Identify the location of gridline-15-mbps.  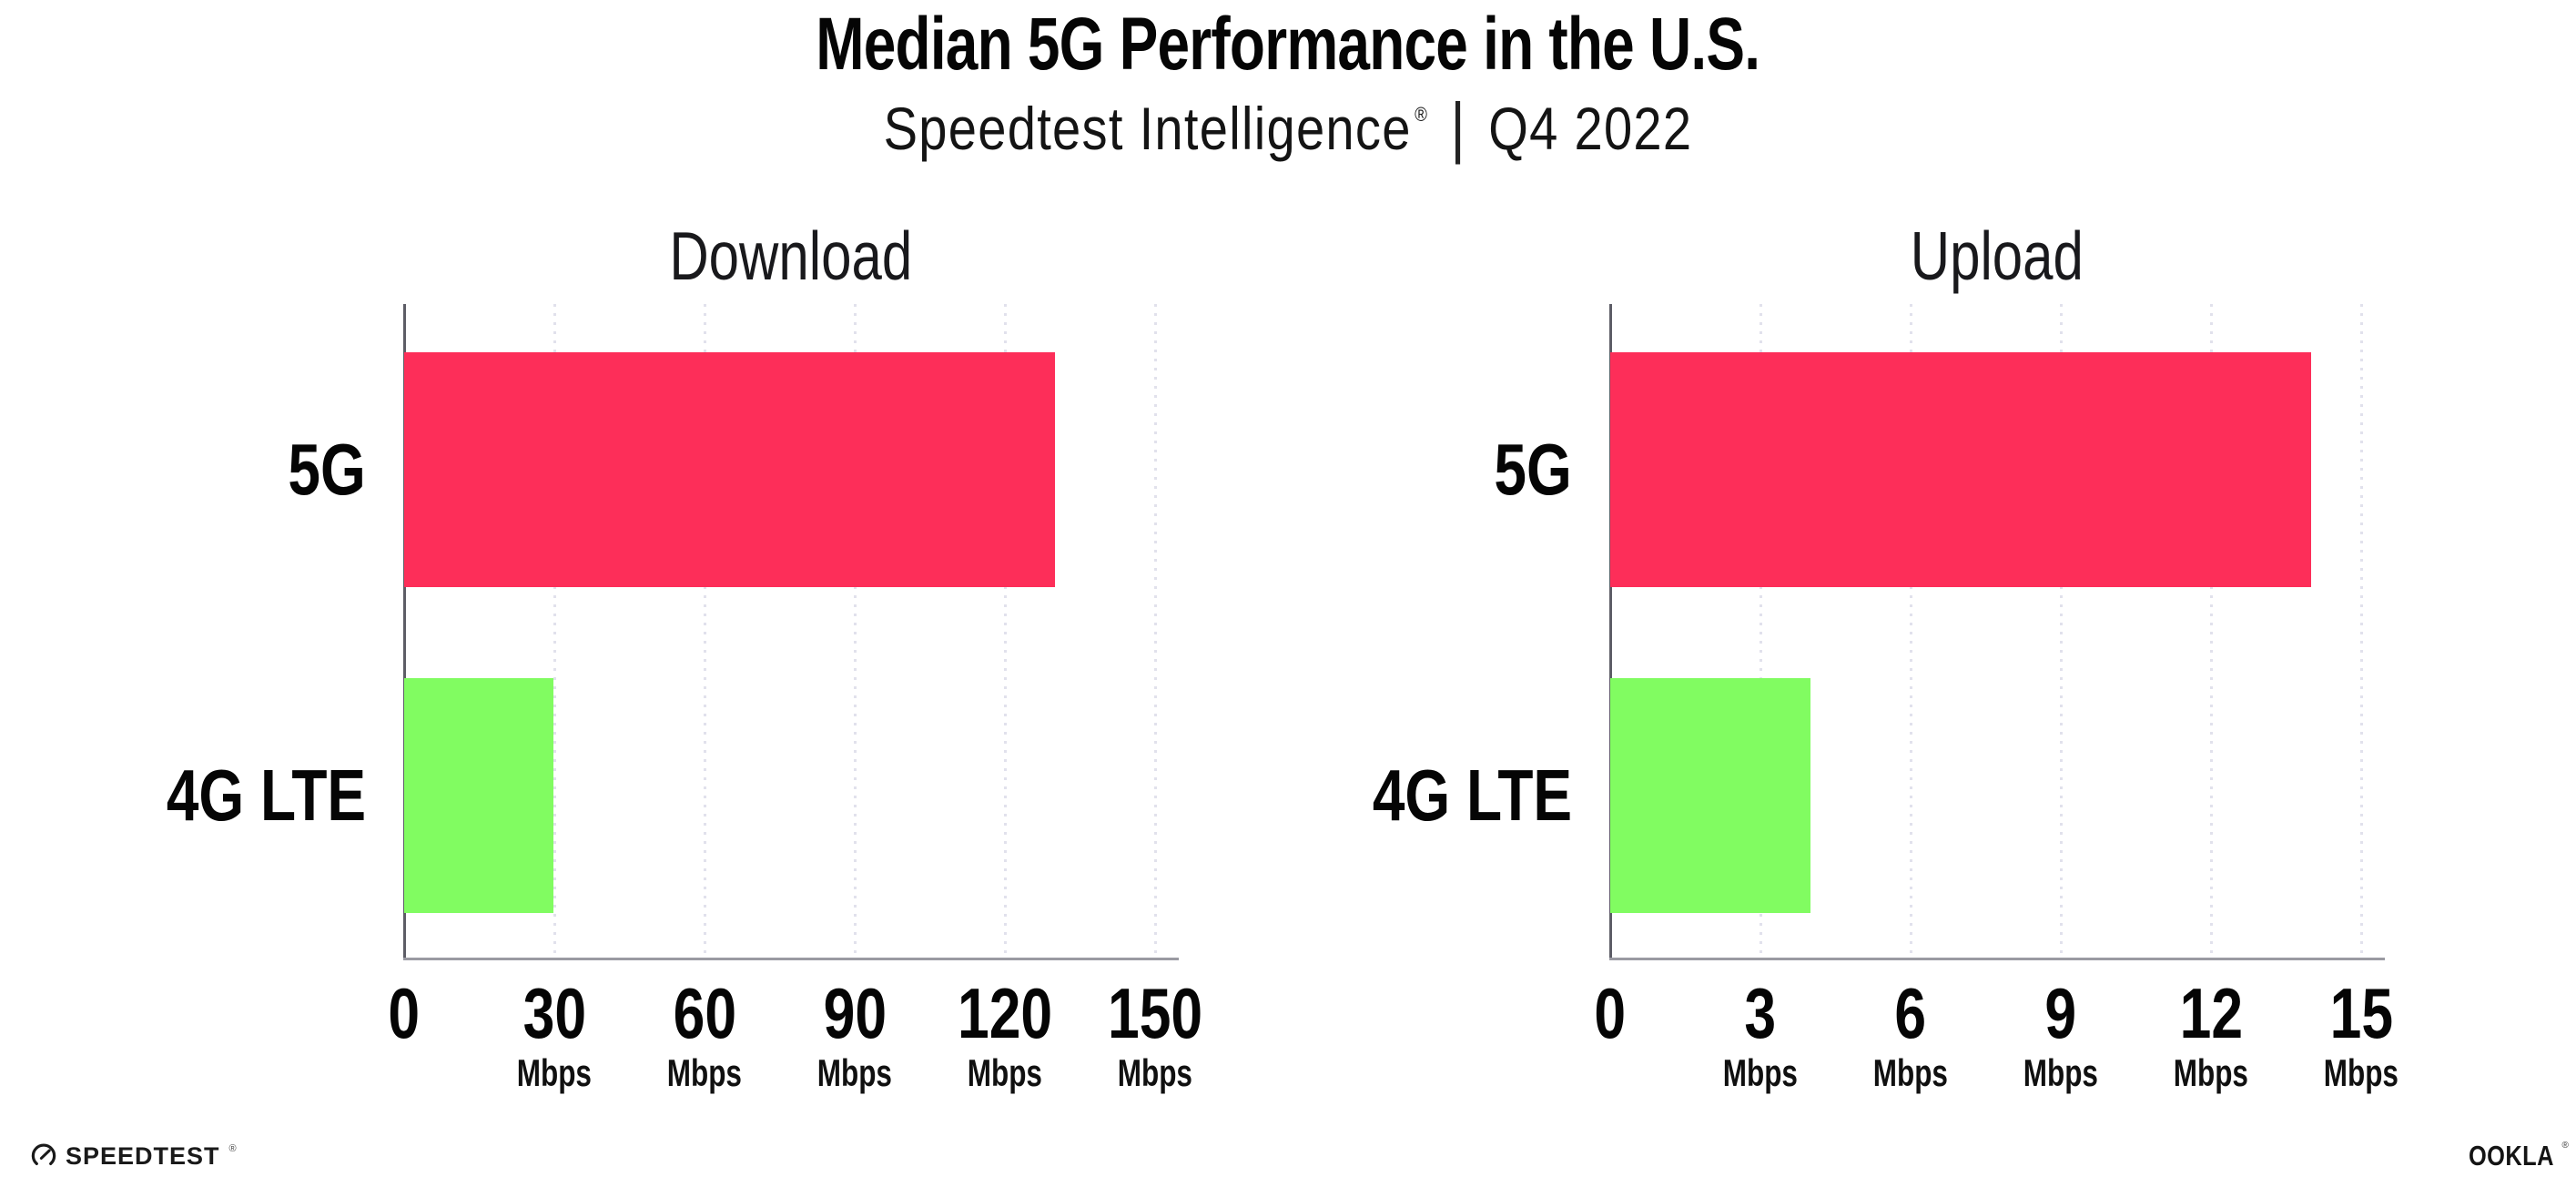
(2361, 631).